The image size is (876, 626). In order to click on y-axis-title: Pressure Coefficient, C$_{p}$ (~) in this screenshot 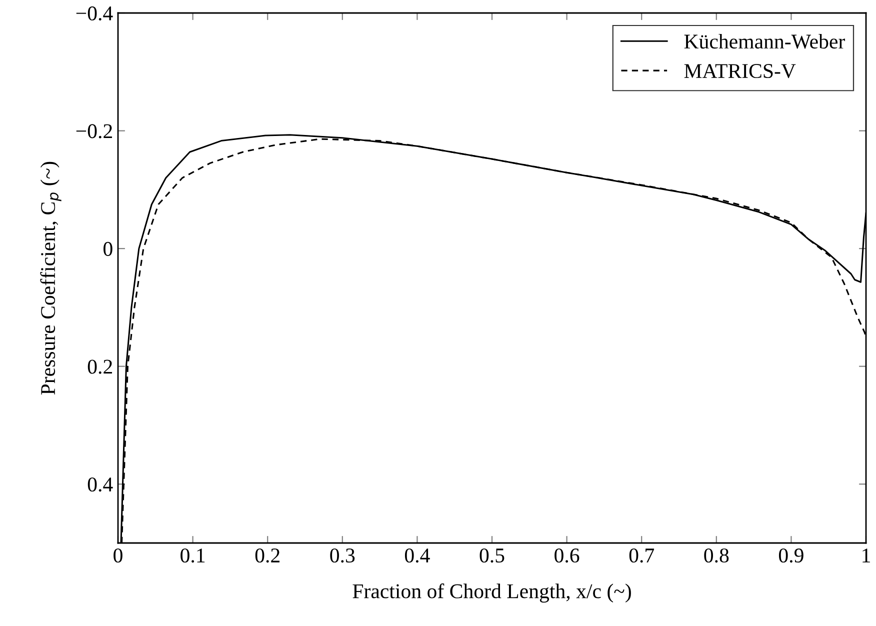, I will do `click(51, 278)`.